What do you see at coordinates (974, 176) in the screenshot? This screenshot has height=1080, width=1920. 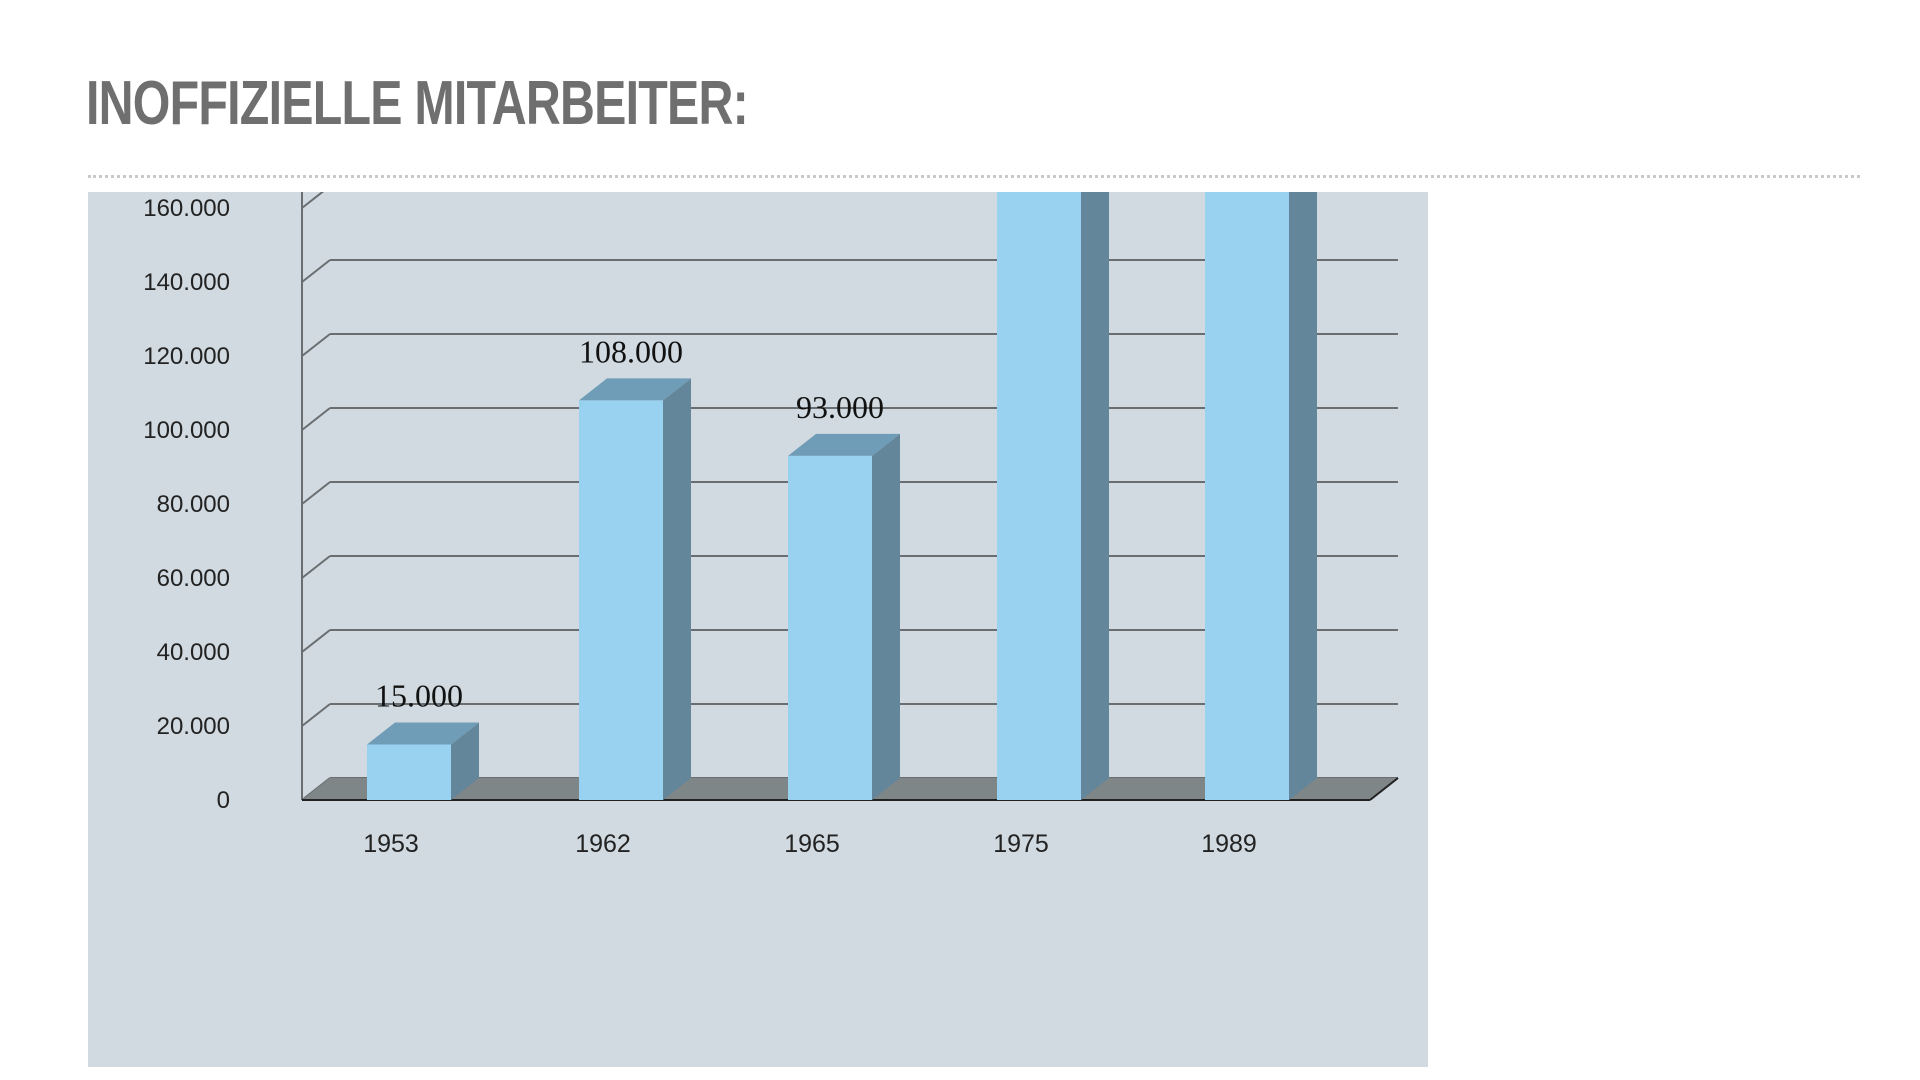 I see `title-divider` at bounding box center [974, 176].